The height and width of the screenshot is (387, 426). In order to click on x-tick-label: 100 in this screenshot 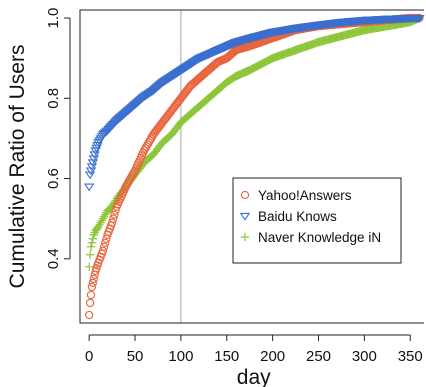, I will do `click(180, 356)`.